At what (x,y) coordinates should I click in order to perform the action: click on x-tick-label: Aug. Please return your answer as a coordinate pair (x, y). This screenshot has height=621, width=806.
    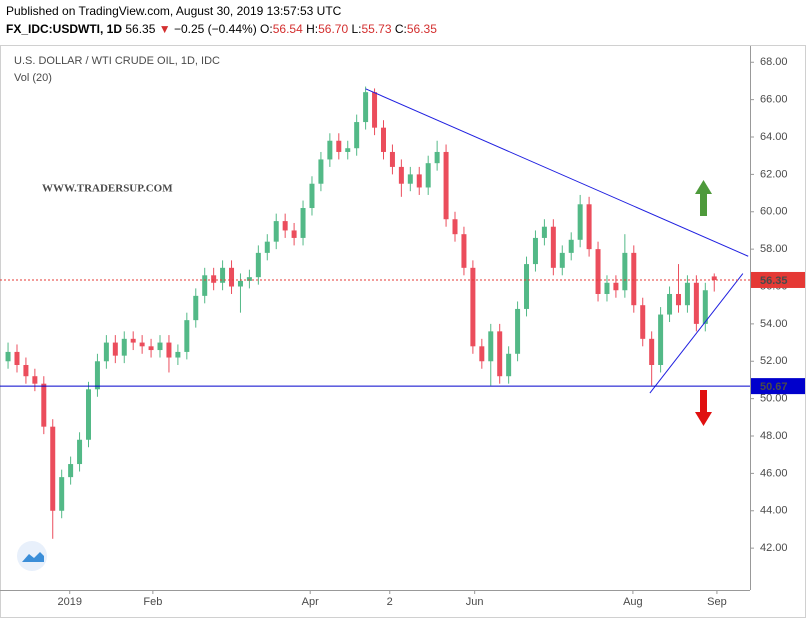
    Looking at the image, I should click on (633, 602).